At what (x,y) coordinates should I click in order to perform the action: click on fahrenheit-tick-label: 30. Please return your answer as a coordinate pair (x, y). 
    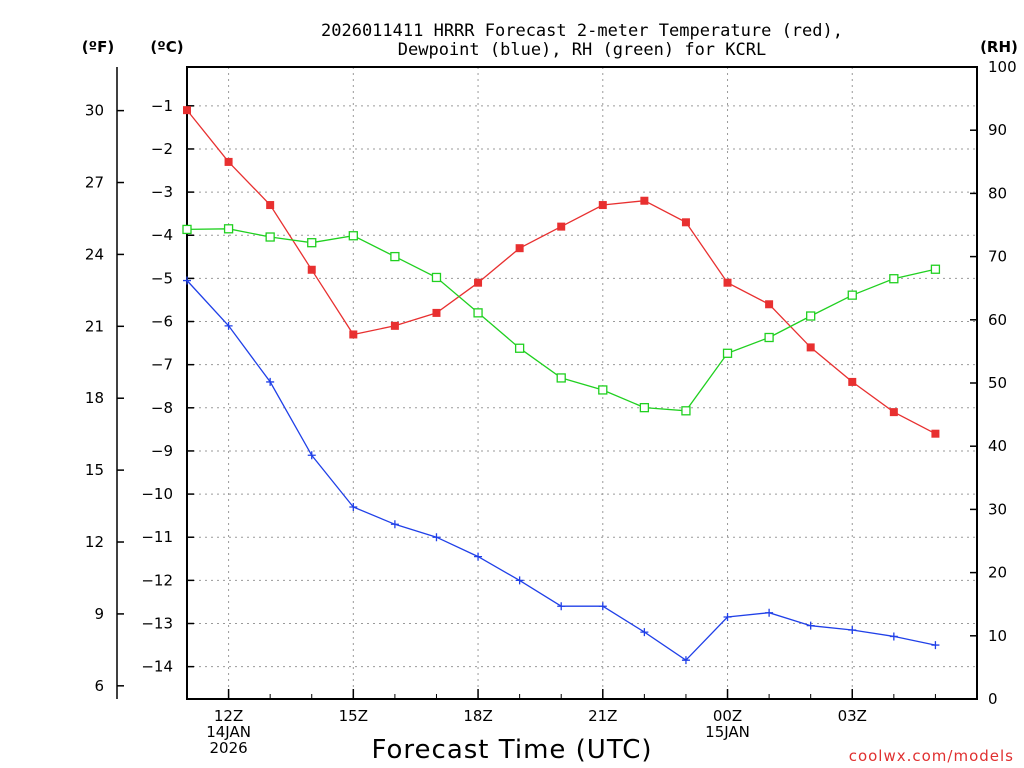
    Looking at the image, I should click on (94, 111).